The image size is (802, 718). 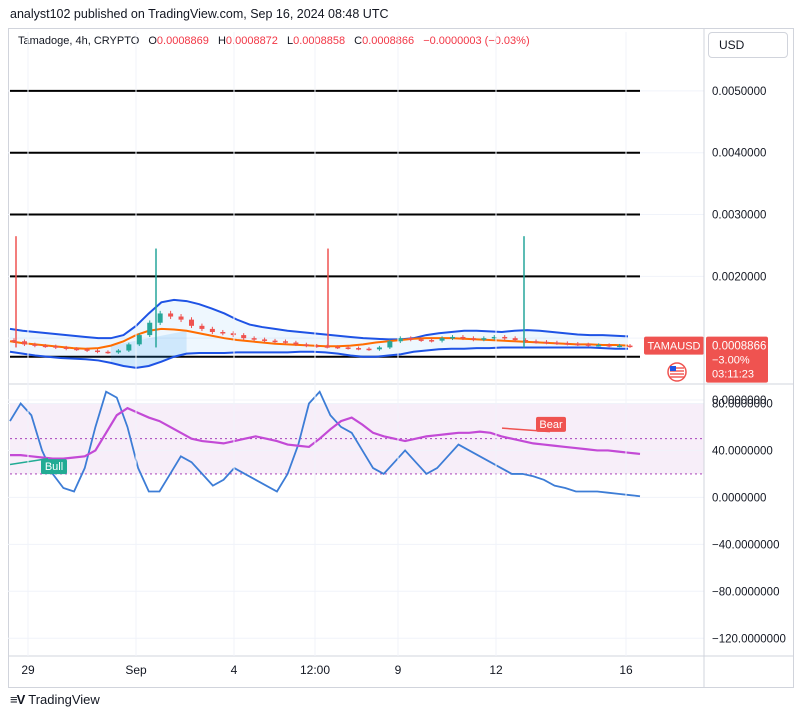 What do you see at coordinates (152, 41) in the screenshot?
I see `open-label: O` at bounding box center [152, 41].